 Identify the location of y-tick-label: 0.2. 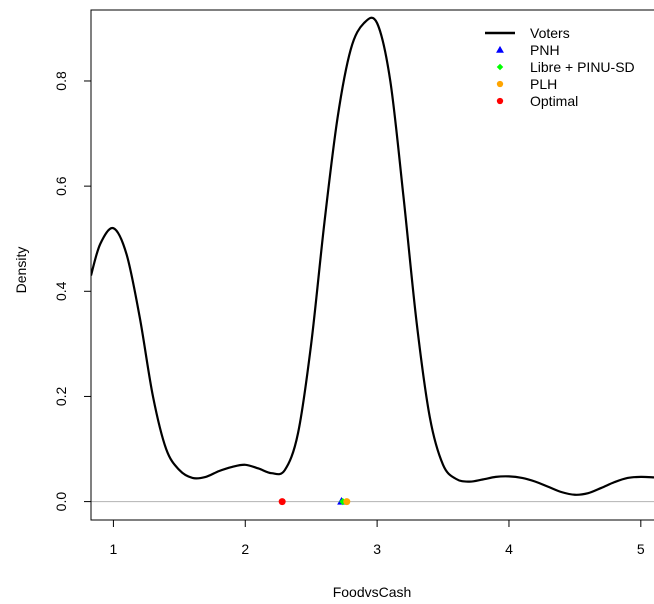
(61, 397).